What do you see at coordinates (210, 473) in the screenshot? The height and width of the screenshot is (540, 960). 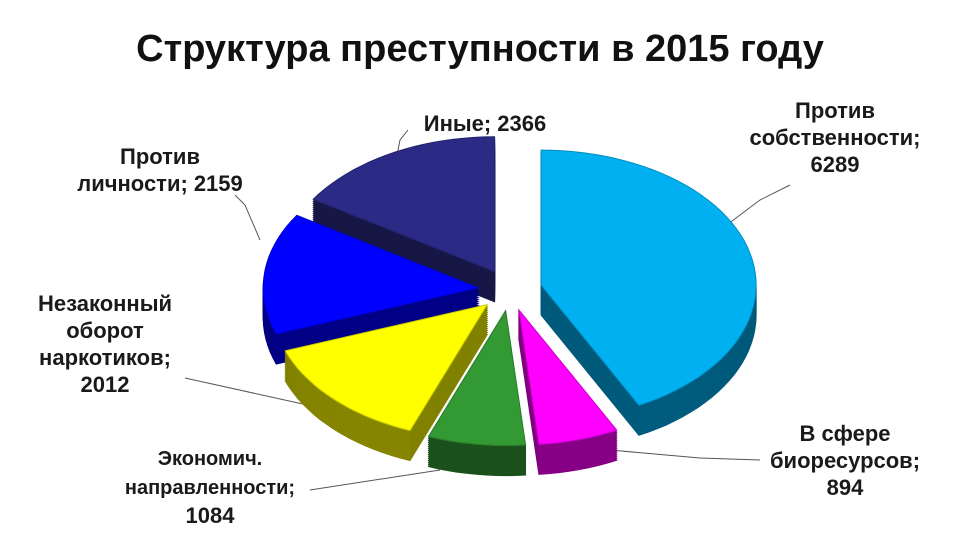 I see `label-name: Экономич. направленности;` at bounding box center [210, 473].